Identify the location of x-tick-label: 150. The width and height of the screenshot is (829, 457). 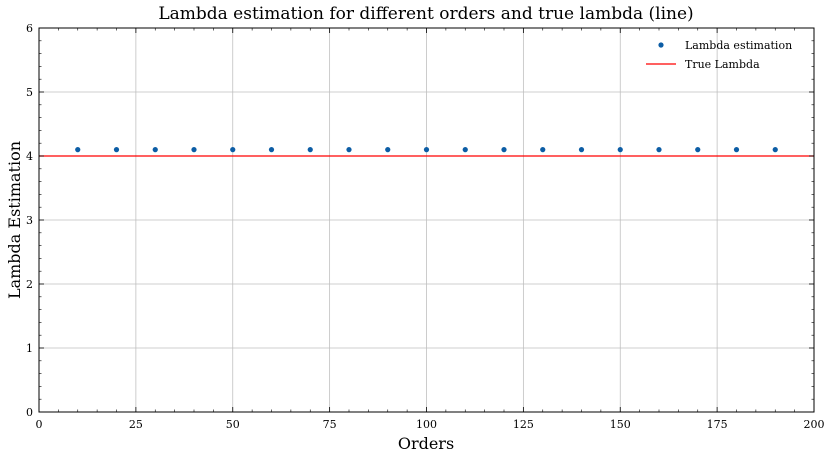
(620, 424).